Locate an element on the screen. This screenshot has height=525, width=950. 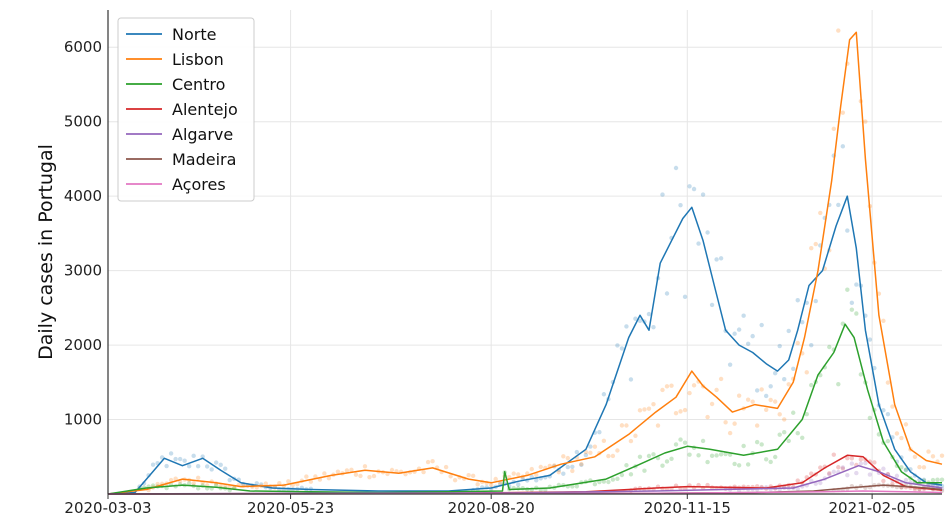
legend-label: Norte is located at coordinates (194, 34).